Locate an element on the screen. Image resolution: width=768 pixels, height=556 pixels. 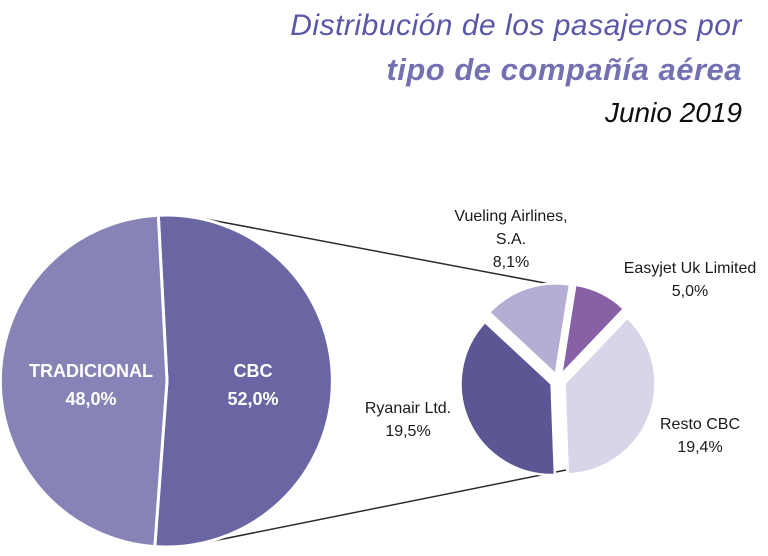
slice-name: Vueling Airlines, is located at coordinates (511, 216).